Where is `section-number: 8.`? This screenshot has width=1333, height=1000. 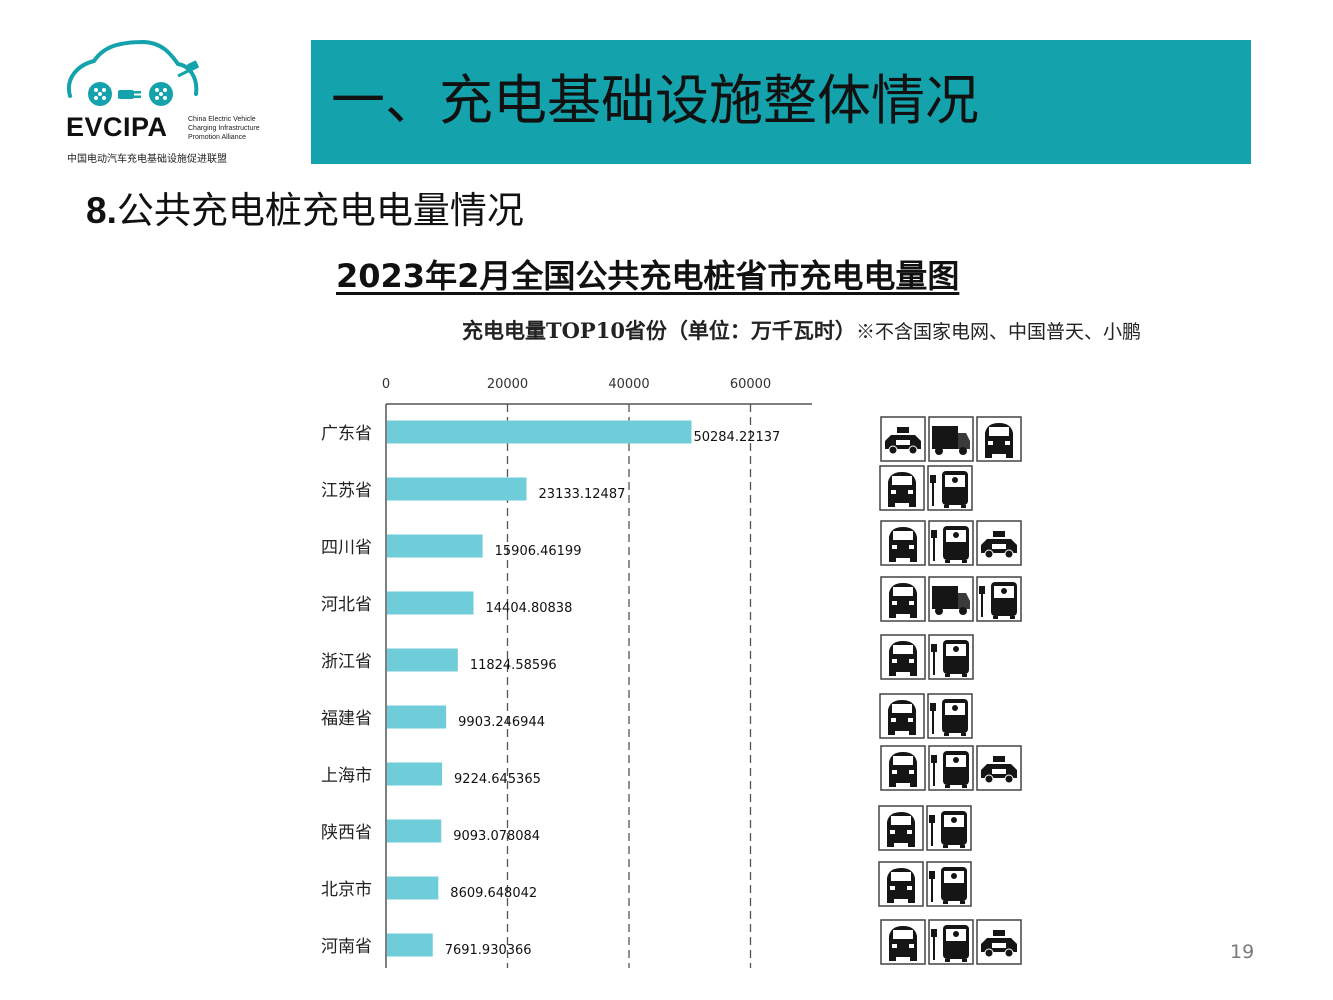
section-number: 8. is located at coordinates (101, 210).